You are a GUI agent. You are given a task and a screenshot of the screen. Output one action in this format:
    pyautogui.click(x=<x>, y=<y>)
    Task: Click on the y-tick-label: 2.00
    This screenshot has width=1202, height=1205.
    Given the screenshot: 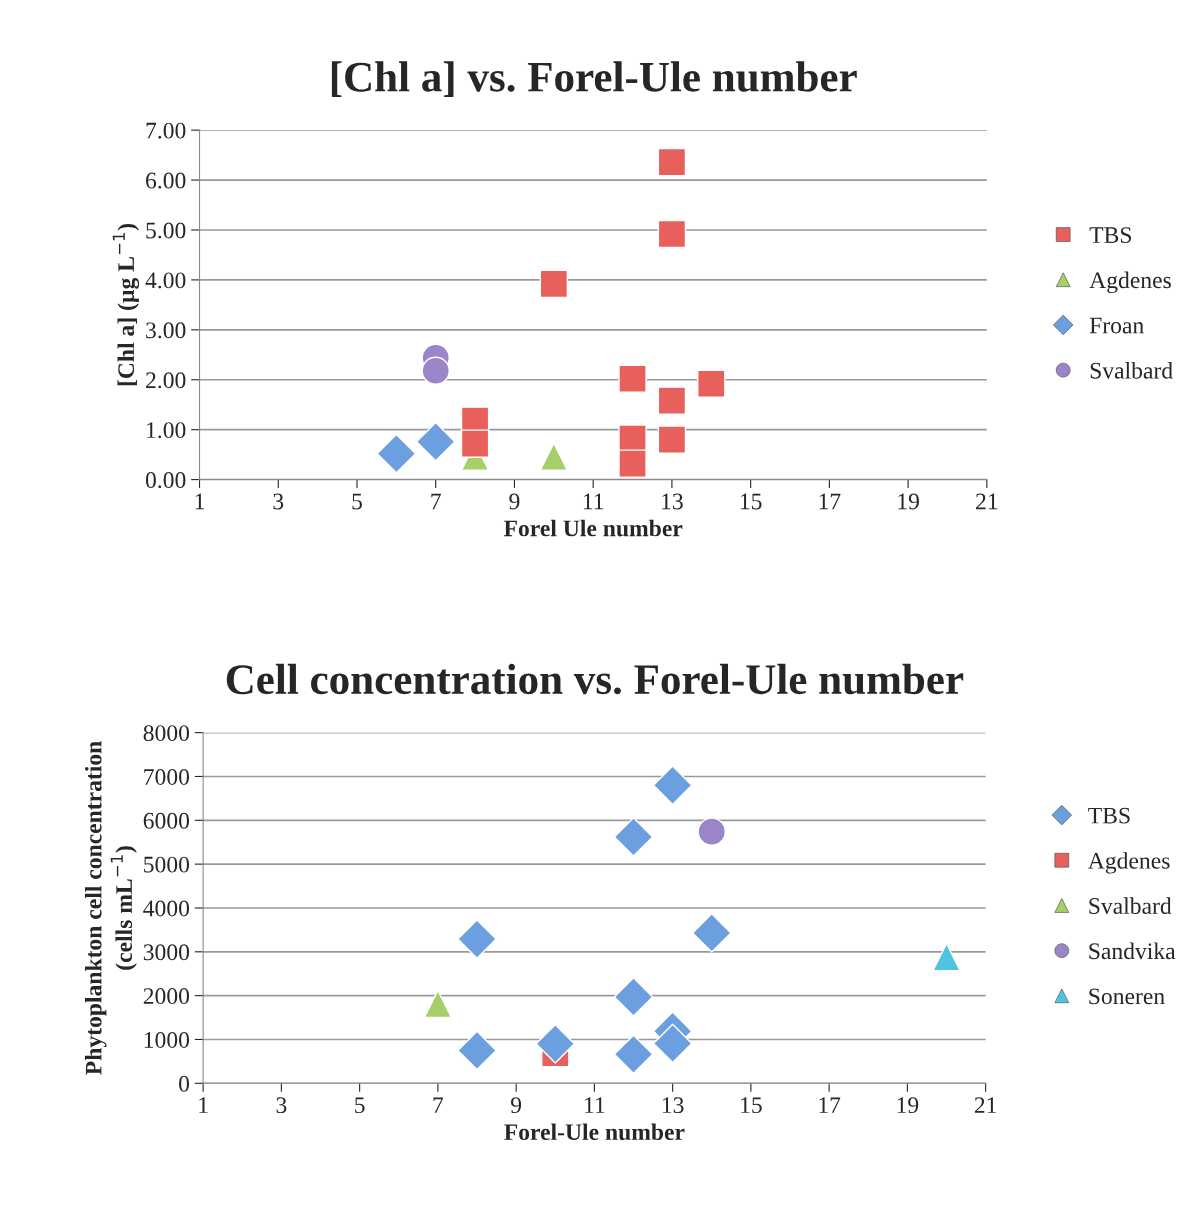 What is the action you would take?
    pyautogui.click(x=166, y=380)
    